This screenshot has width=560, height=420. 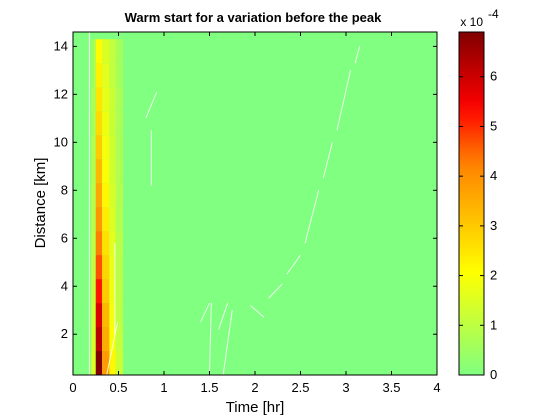 What do you see at coordinates (64, 189) in the screenshot?
I see `y-tick-label: 8` at bounding box center [64, 189].